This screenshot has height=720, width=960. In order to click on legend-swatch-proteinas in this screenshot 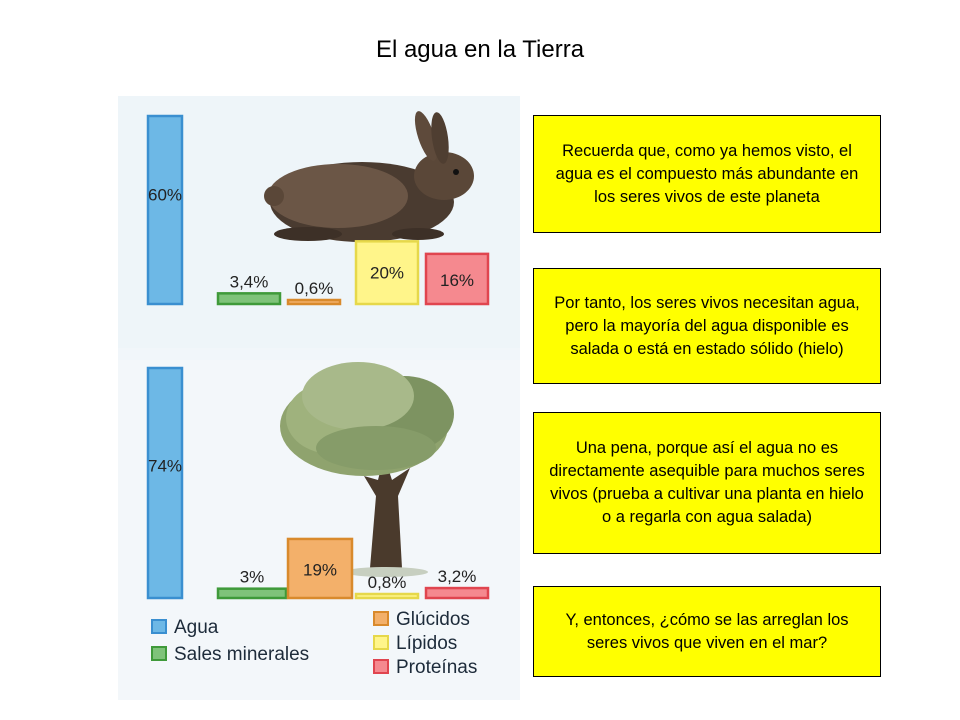, I will do `click(381, 666)`.